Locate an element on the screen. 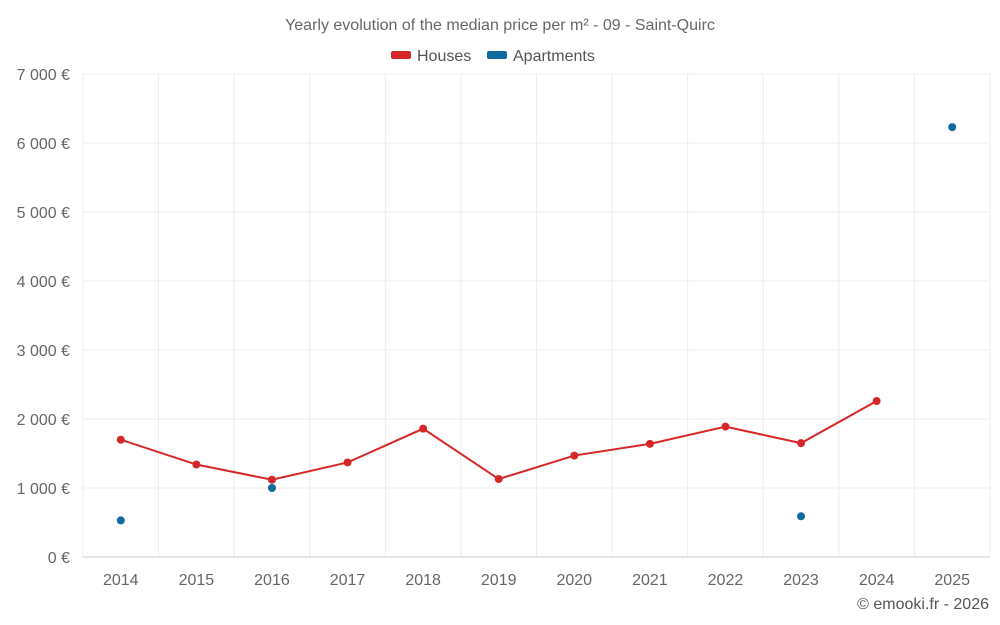  legend-item-apartments: Apartments is located at coordinates (541, 56).